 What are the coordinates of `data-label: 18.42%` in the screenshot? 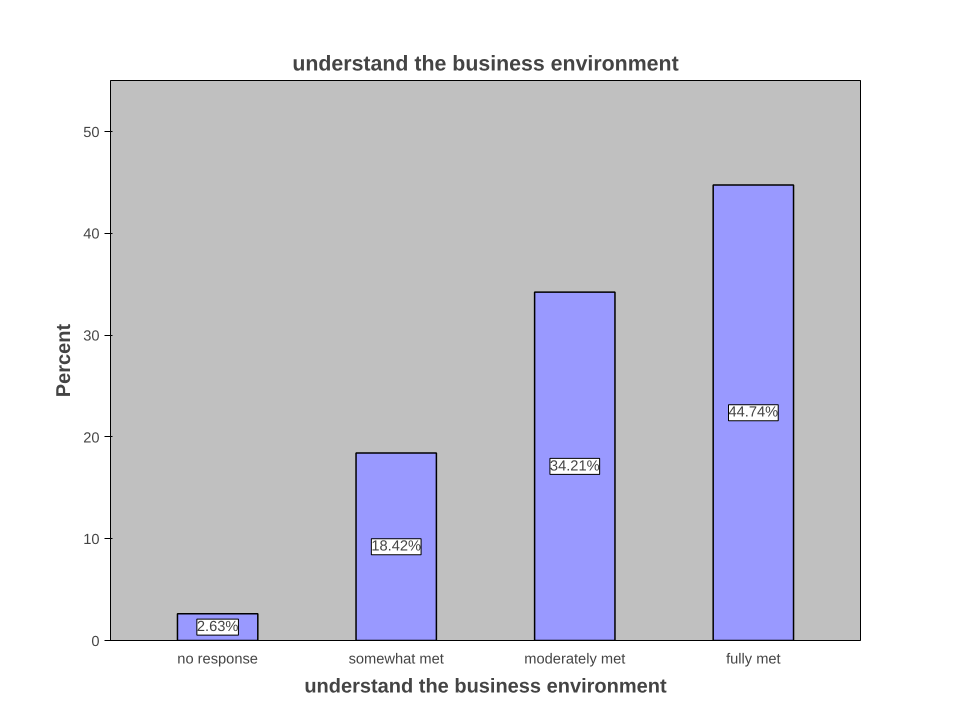 It's located at (396, 546).